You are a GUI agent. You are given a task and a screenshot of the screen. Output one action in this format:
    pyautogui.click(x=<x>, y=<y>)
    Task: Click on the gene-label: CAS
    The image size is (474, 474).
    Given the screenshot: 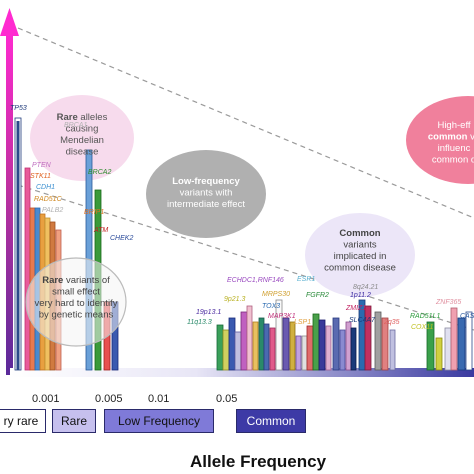 What is the action you would take?
    pyautogui.click(x=467, y=316)
    